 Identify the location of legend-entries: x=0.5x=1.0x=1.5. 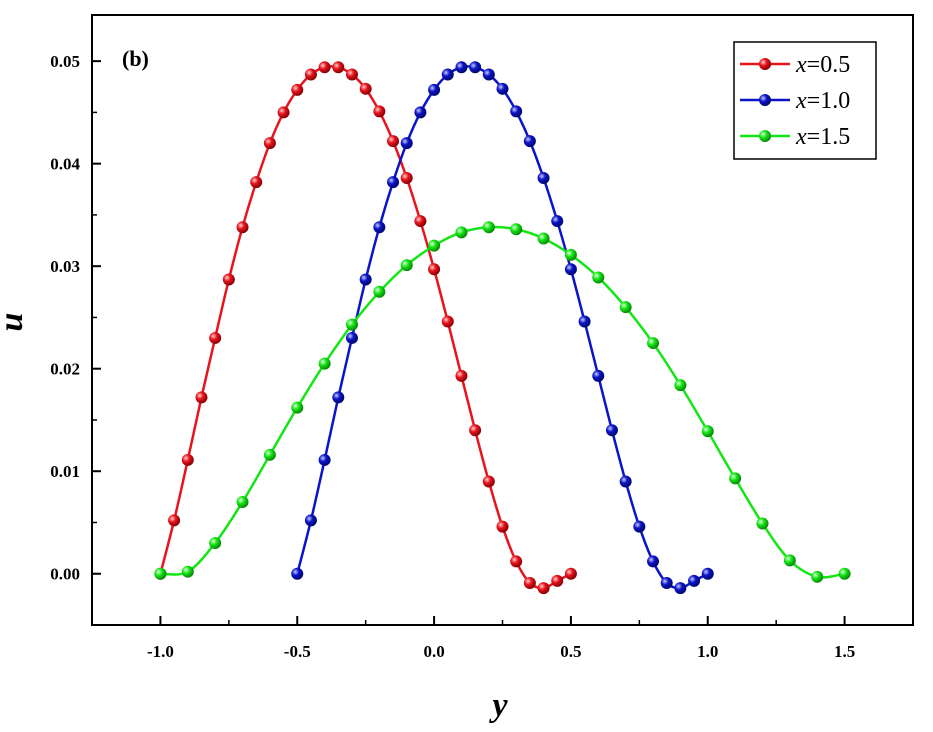
(795, 101).